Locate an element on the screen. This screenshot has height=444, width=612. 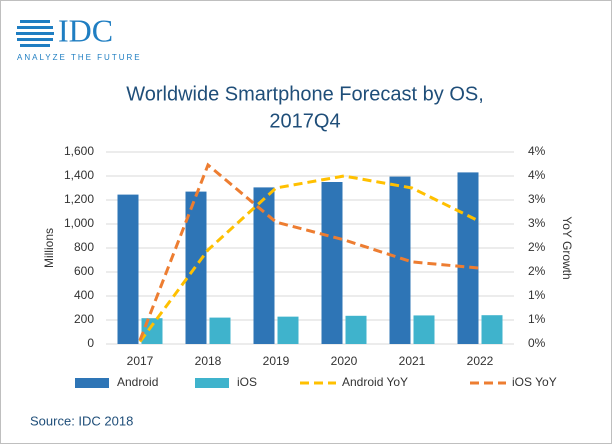
source: Source: IDC 2018 is located at coordinates (81, 420).